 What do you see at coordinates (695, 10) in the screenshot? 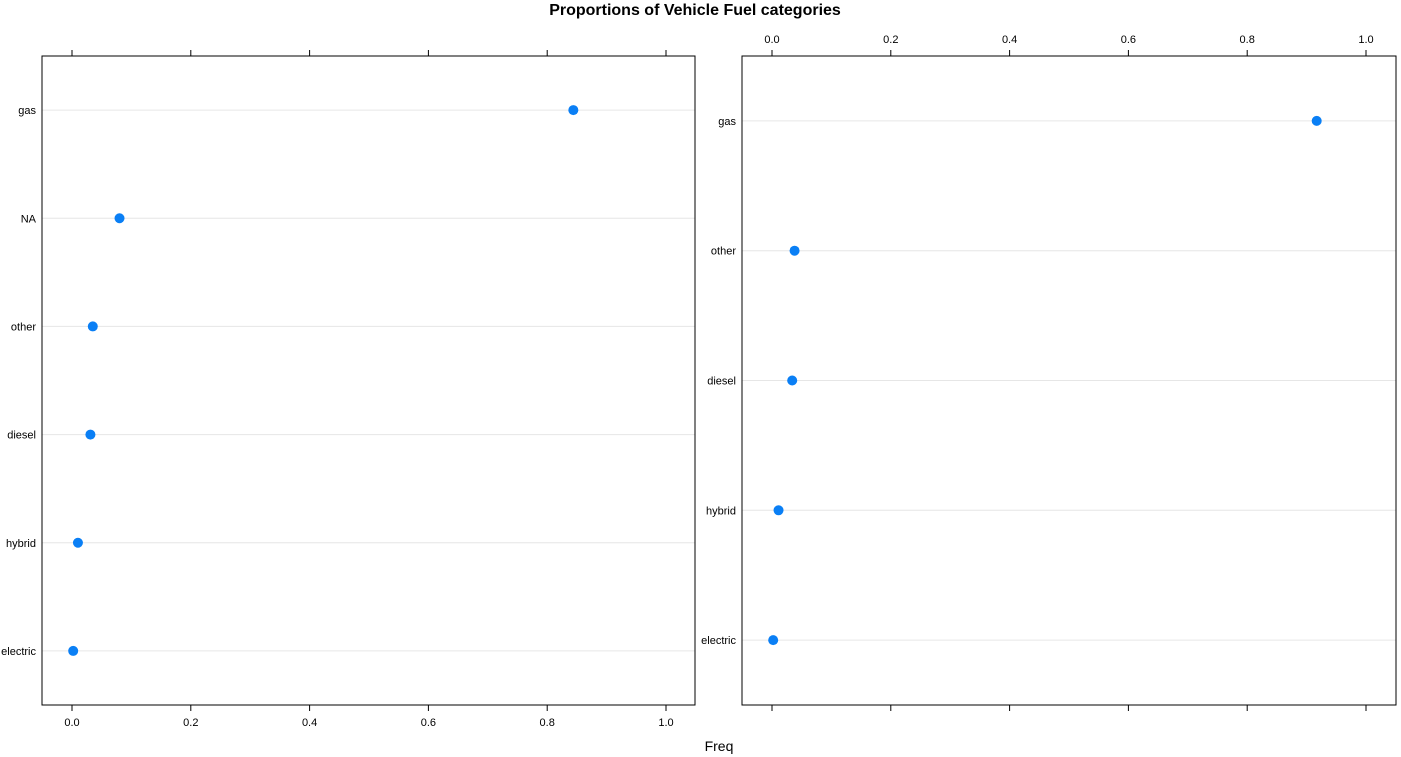
I see `chart-title: Proportions of Vehicle Fuel categories` at bounding box center [695, 10].